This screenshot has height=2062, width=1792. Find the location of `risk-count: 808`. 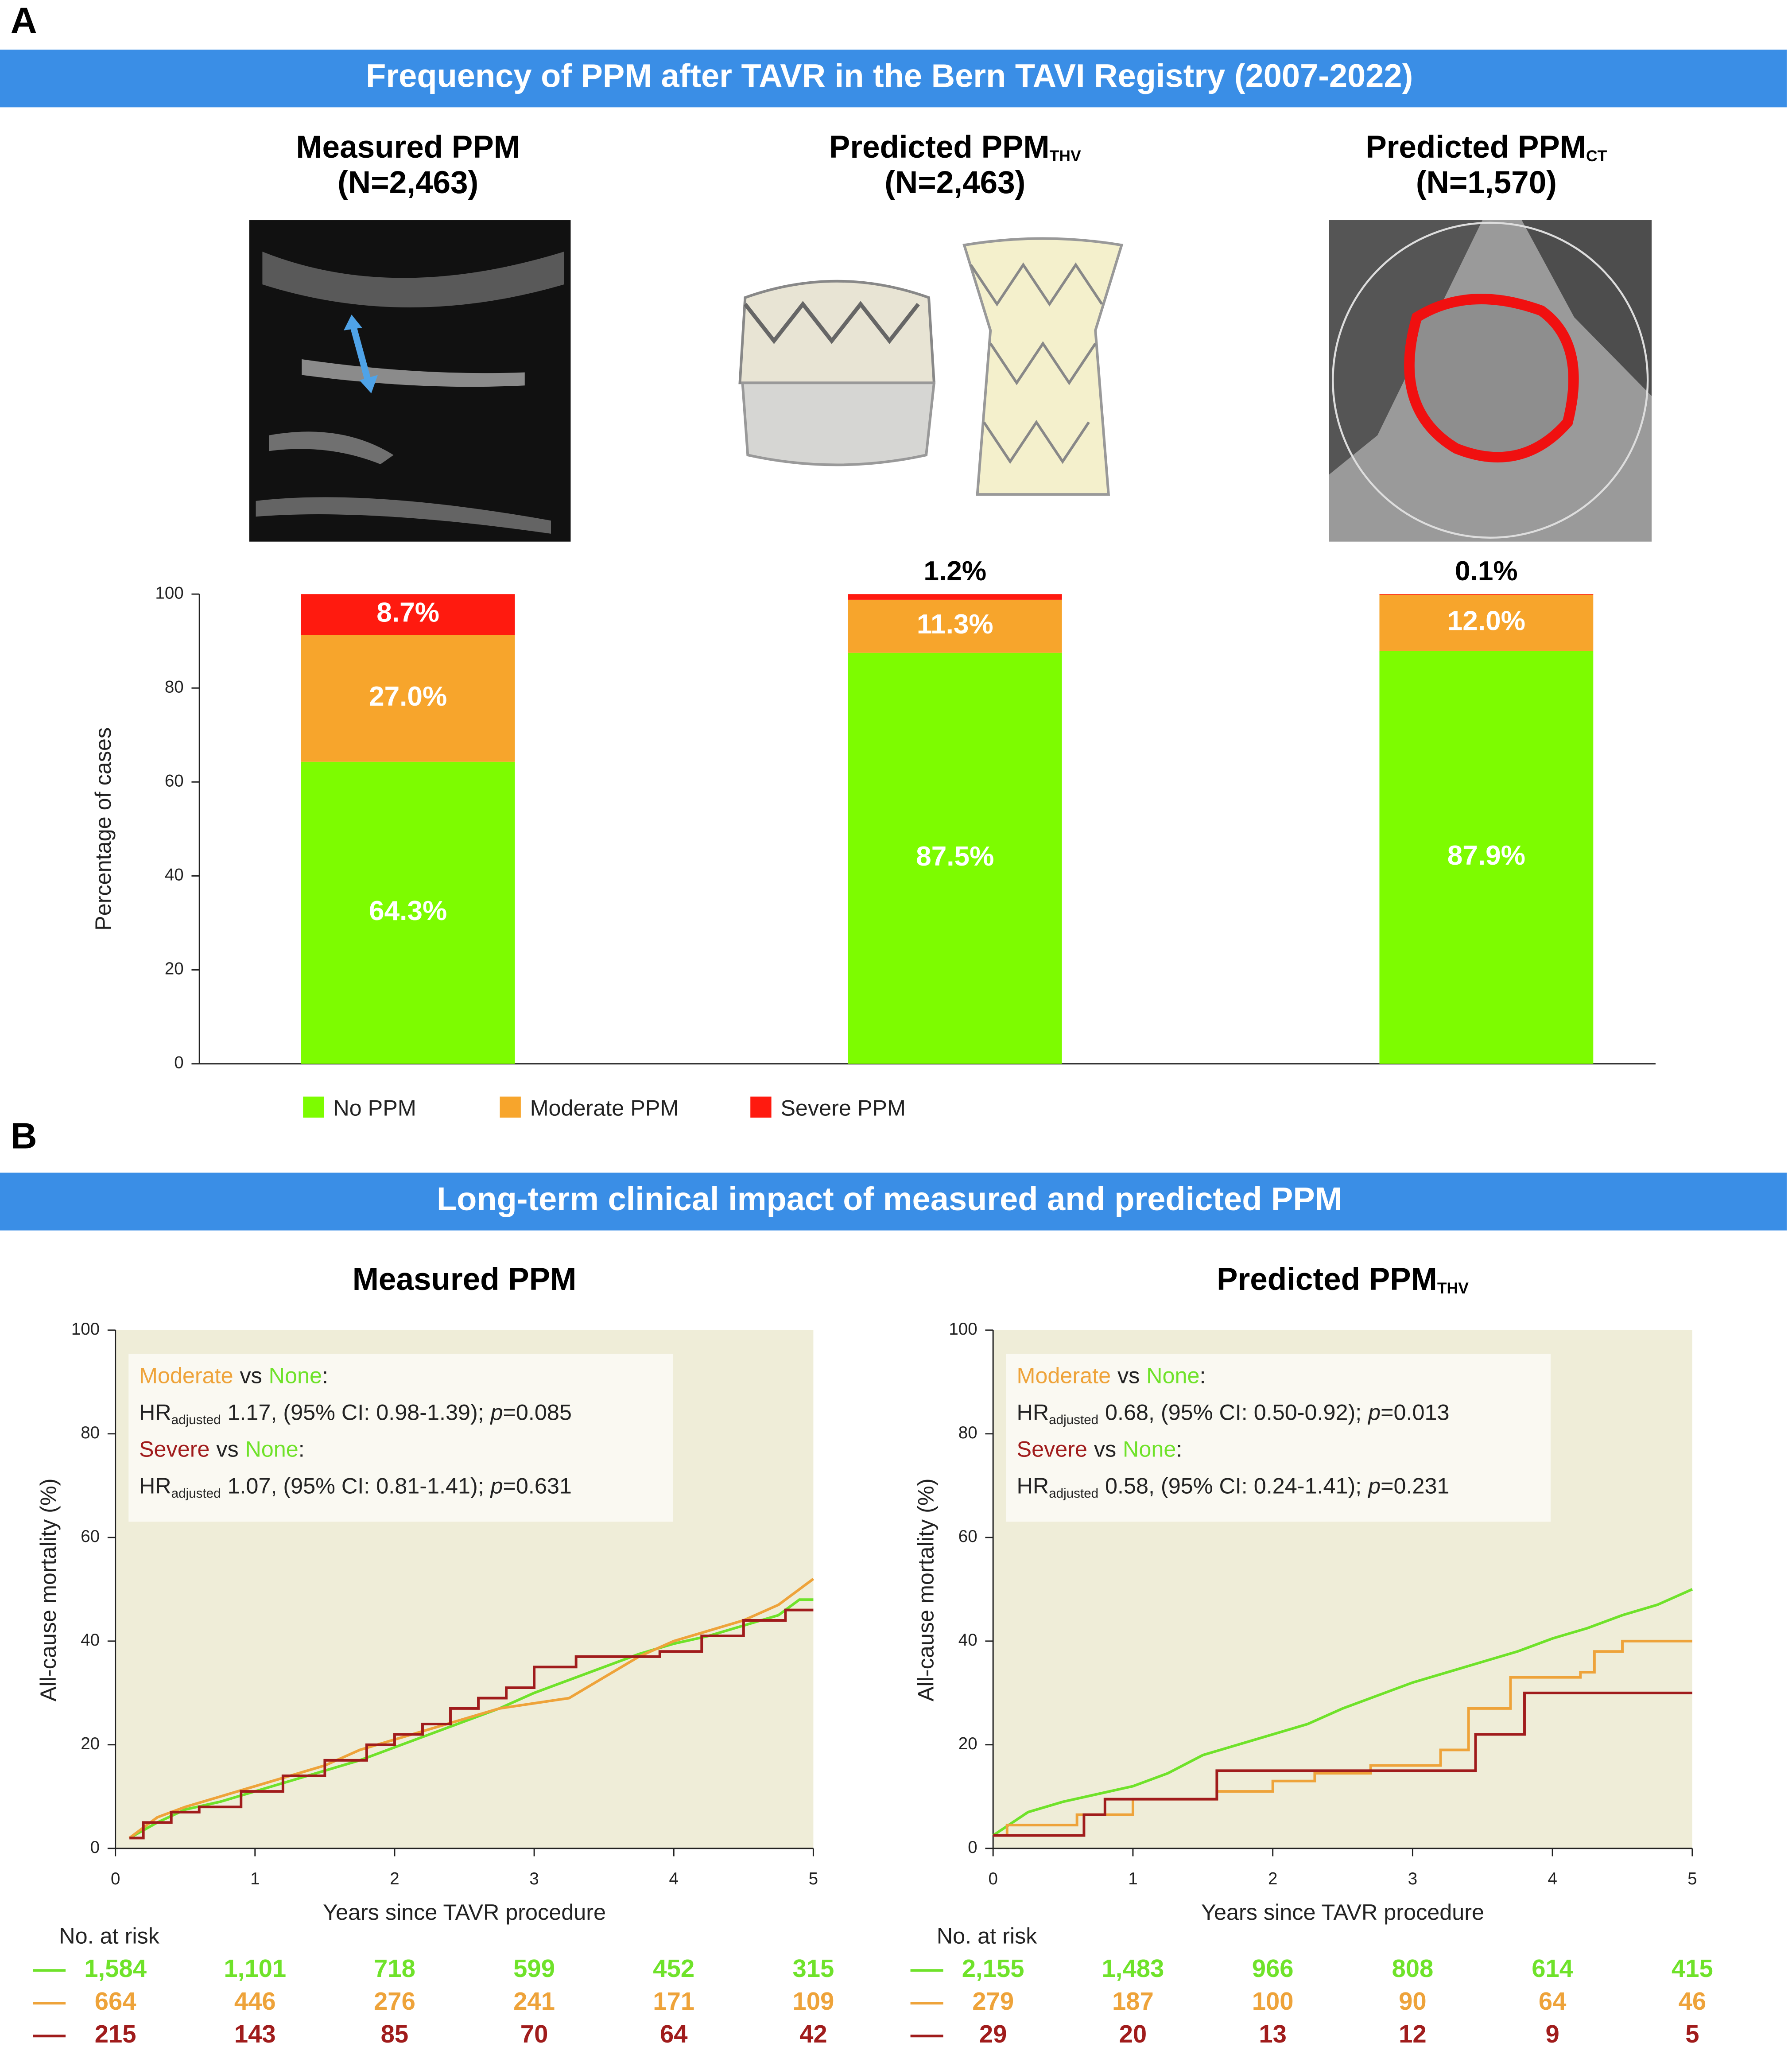

risk-count: 808 is located at coordinates (1412, 1968).